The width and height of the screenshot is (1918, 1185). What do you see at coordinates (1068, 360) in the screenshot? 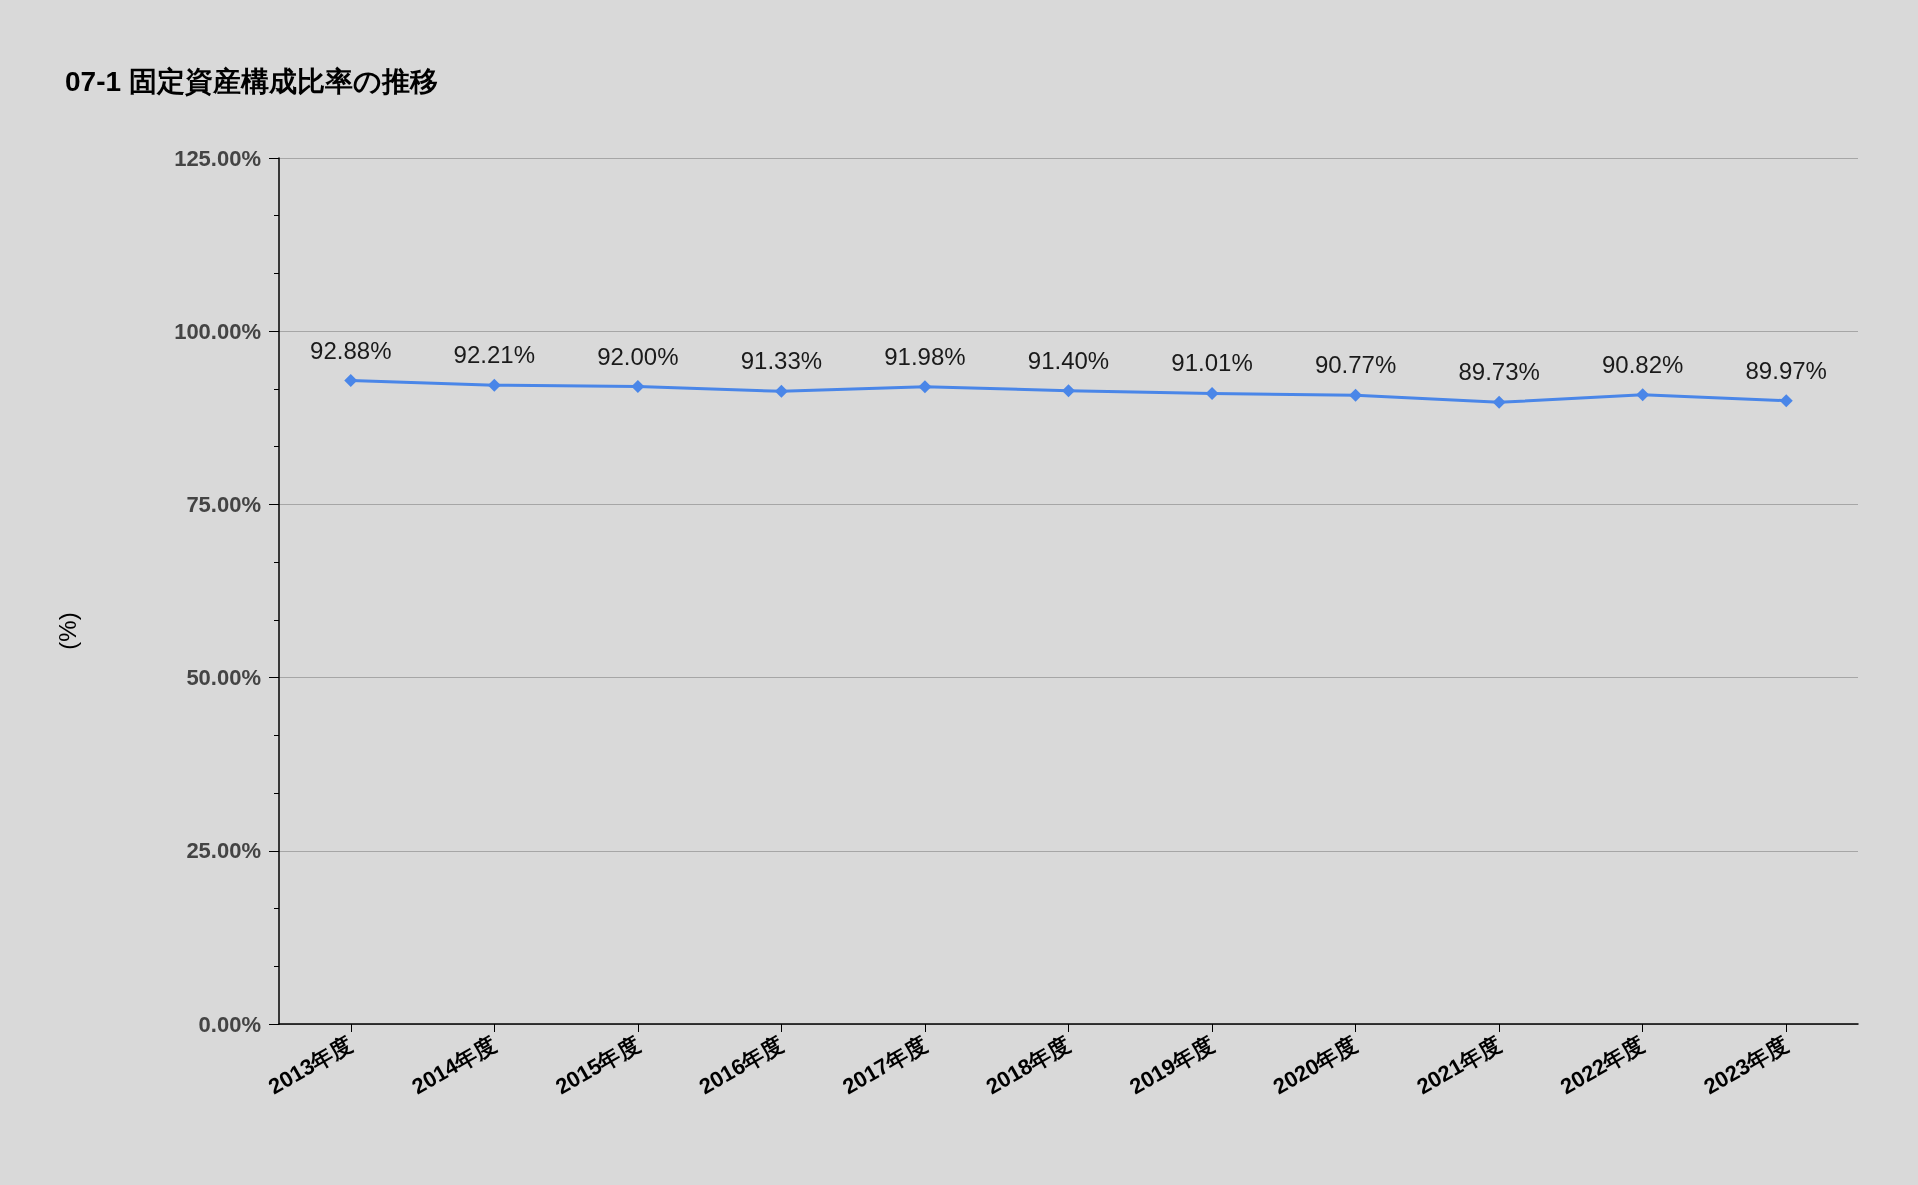
I see `data-label: 91.40%` at bounding box center [1068, 360].